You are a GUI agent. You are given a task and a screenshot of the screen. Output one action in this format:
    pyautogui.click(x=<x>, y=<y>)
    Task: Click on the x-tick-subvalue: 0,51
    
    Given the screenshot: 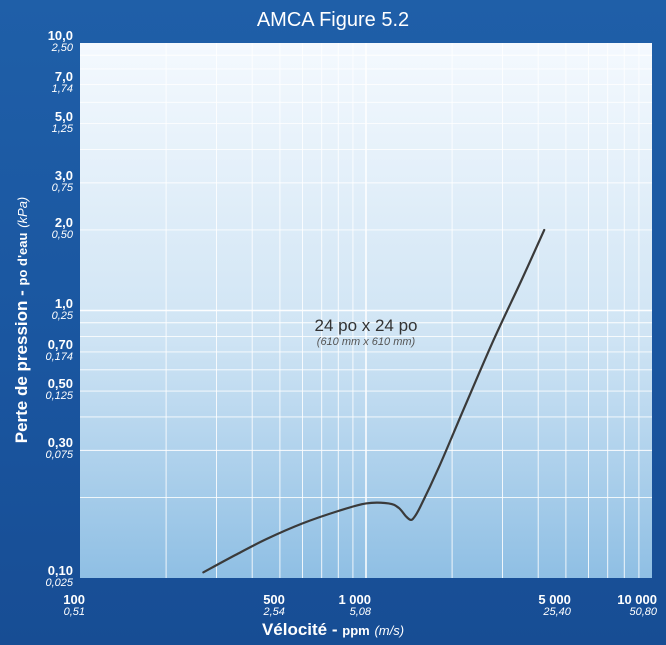 What is the action you would take?
    pyautogui.click(x=74, y=612)
    